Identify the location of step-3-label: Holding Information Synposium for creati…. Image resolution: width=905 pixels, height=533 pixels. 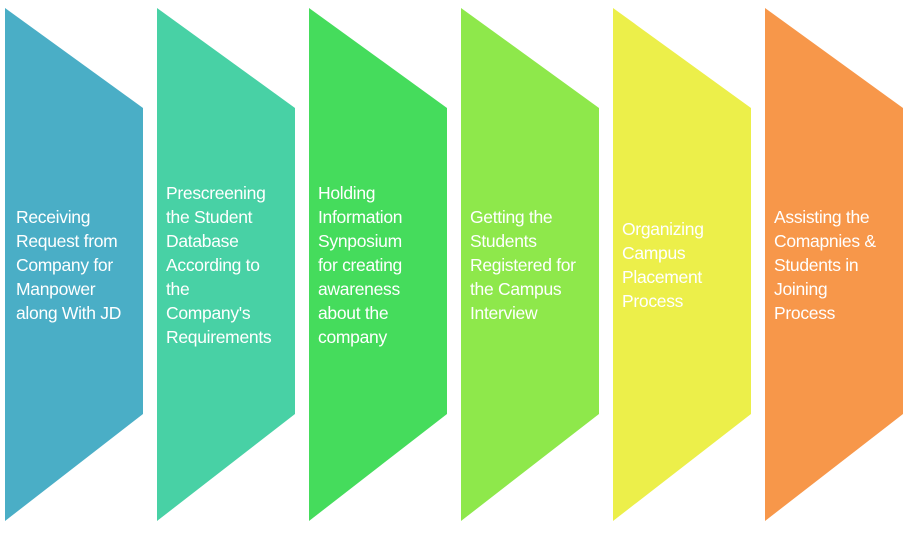
(360, 265).